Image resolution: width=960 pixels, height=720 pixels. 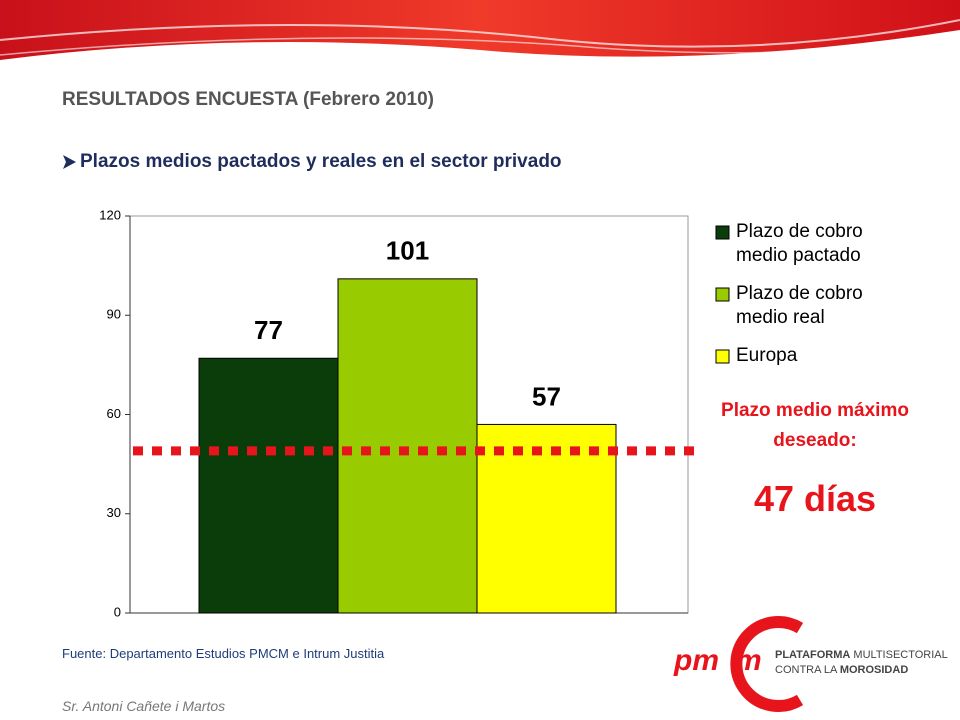 What do you see at coordinates (799, 243) in the screenshot?
I see `legend-label: Plazo de cobro medio pactado` at bounding box center [799, 243].